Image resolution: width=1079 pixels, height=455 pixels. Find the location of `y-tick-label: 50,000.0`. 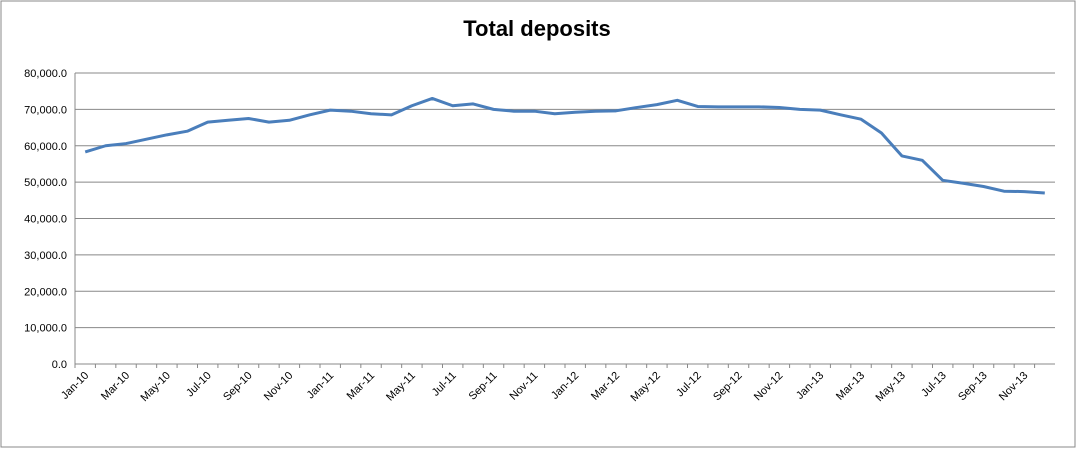

y-tick-label: 50,000.0 is located at coordinates (45, 183).